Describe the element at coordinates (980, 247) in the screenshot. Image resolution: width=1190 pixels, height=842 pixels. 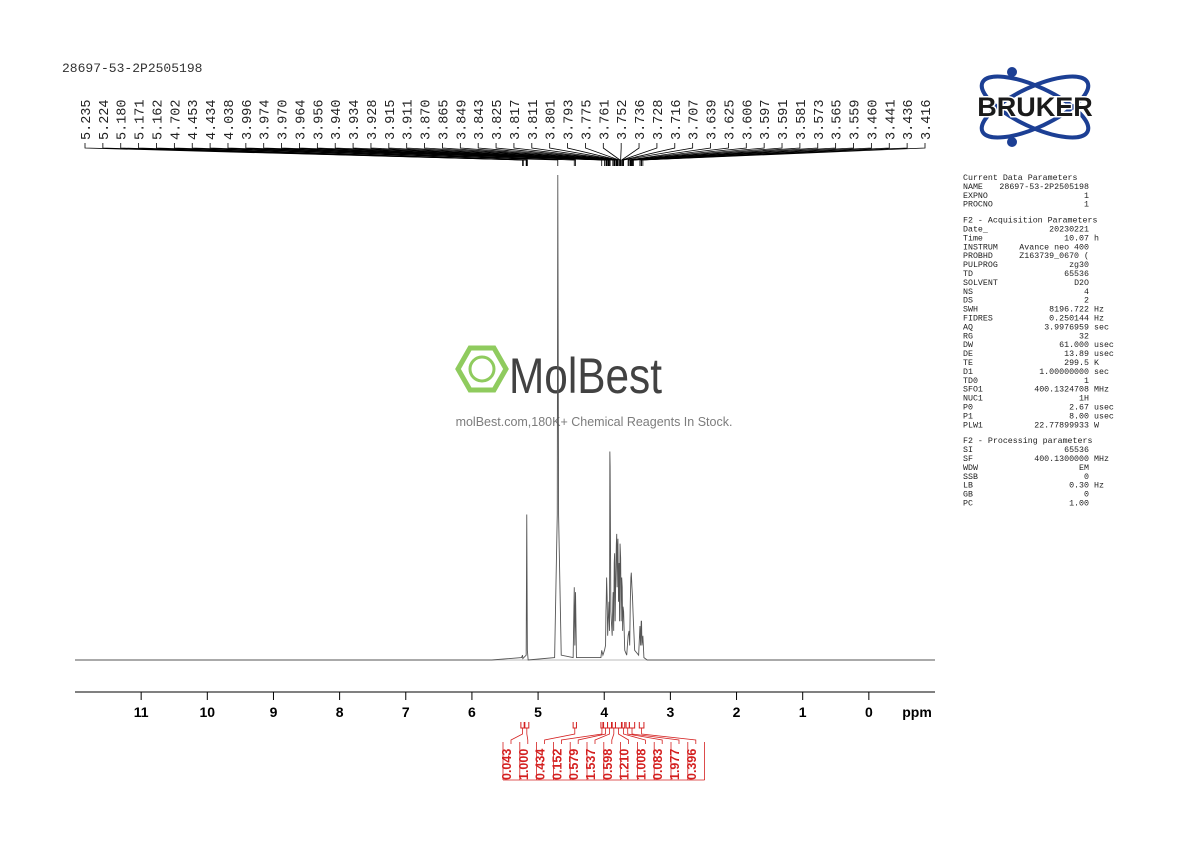
I see `parameter-name: INSTRUM` at that location.